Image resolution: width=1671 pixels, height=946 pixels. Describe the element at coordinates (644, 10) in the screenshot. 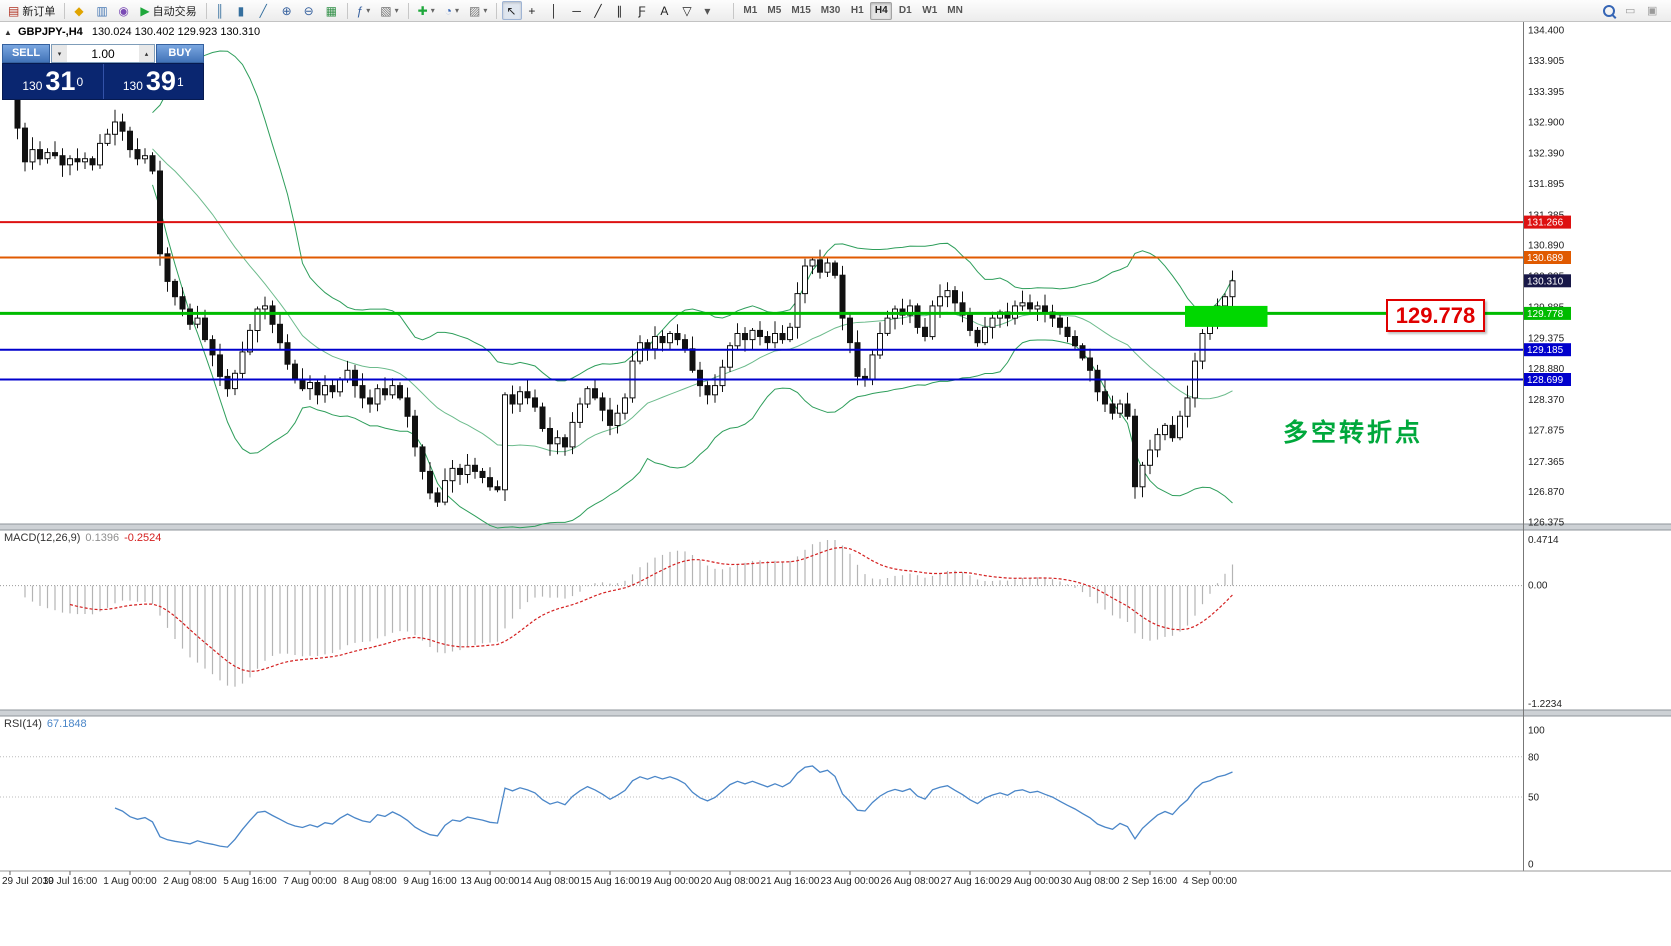

I see `fibonacci-button: Ƒ` at that location.